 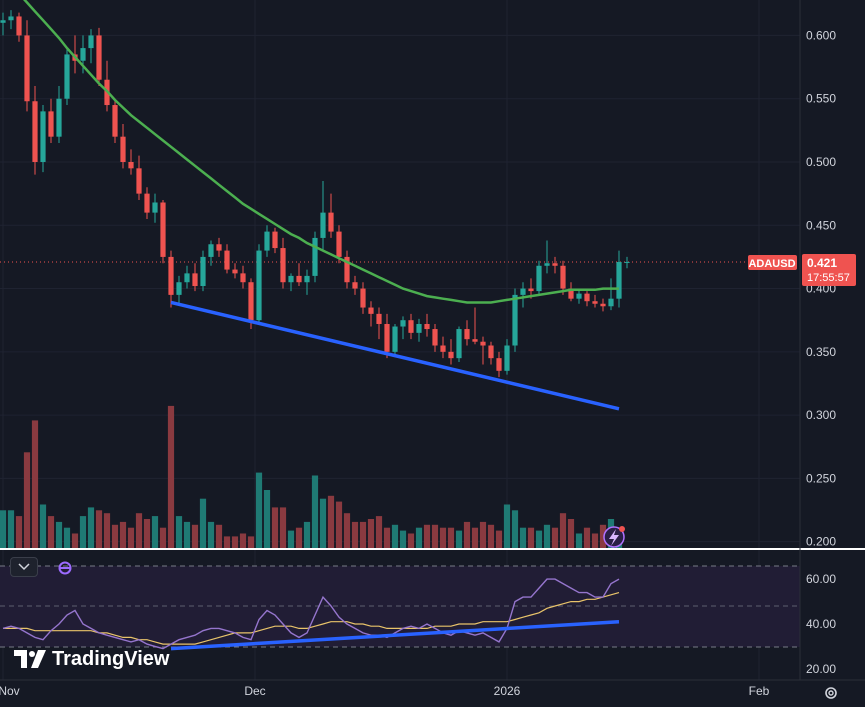 What do you see at coordinates (821, 624) in the screenshot?
I see `rsi-axis: 60.00 40.00 20.00` at bounding box center [821, 624].